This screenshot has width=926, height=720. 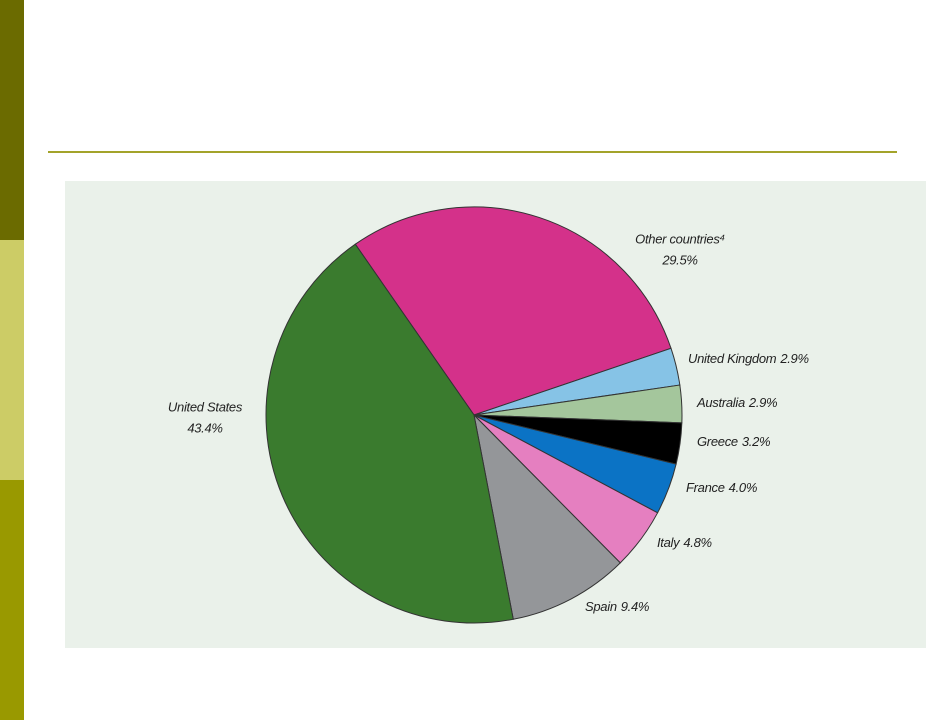 I want to click on value-label: 29.5%, so click(x=679, y=259).